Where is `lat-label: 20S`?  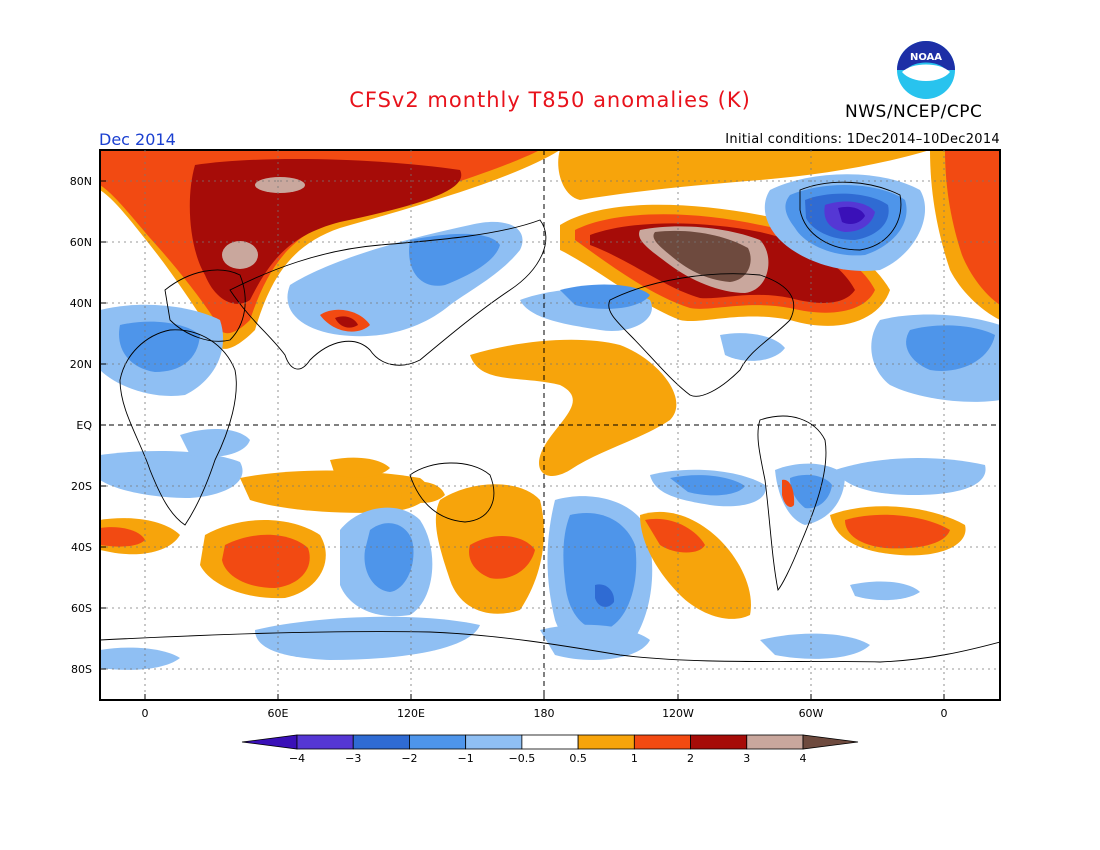 lat-label: 20S is located at coordinates (81, 486).